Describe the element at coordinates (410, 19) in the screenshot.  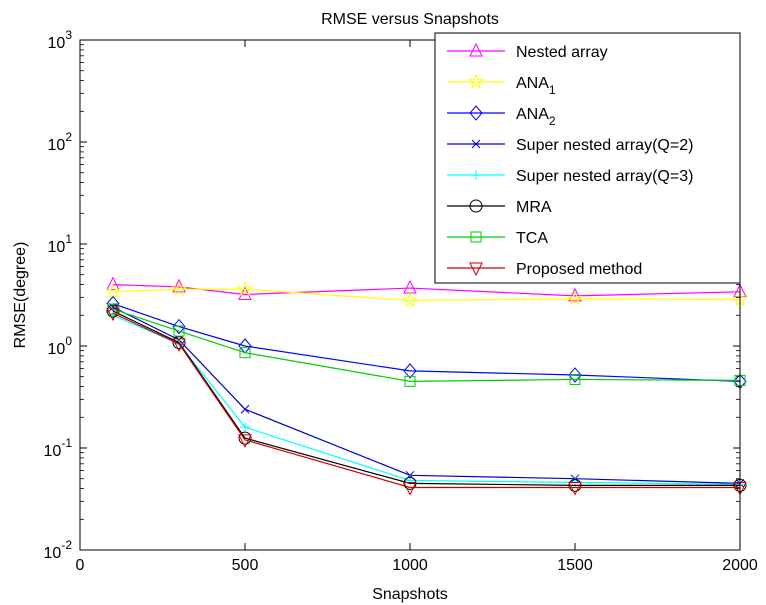
I see `chart-title: RMSE versus Snapshots` at that location.